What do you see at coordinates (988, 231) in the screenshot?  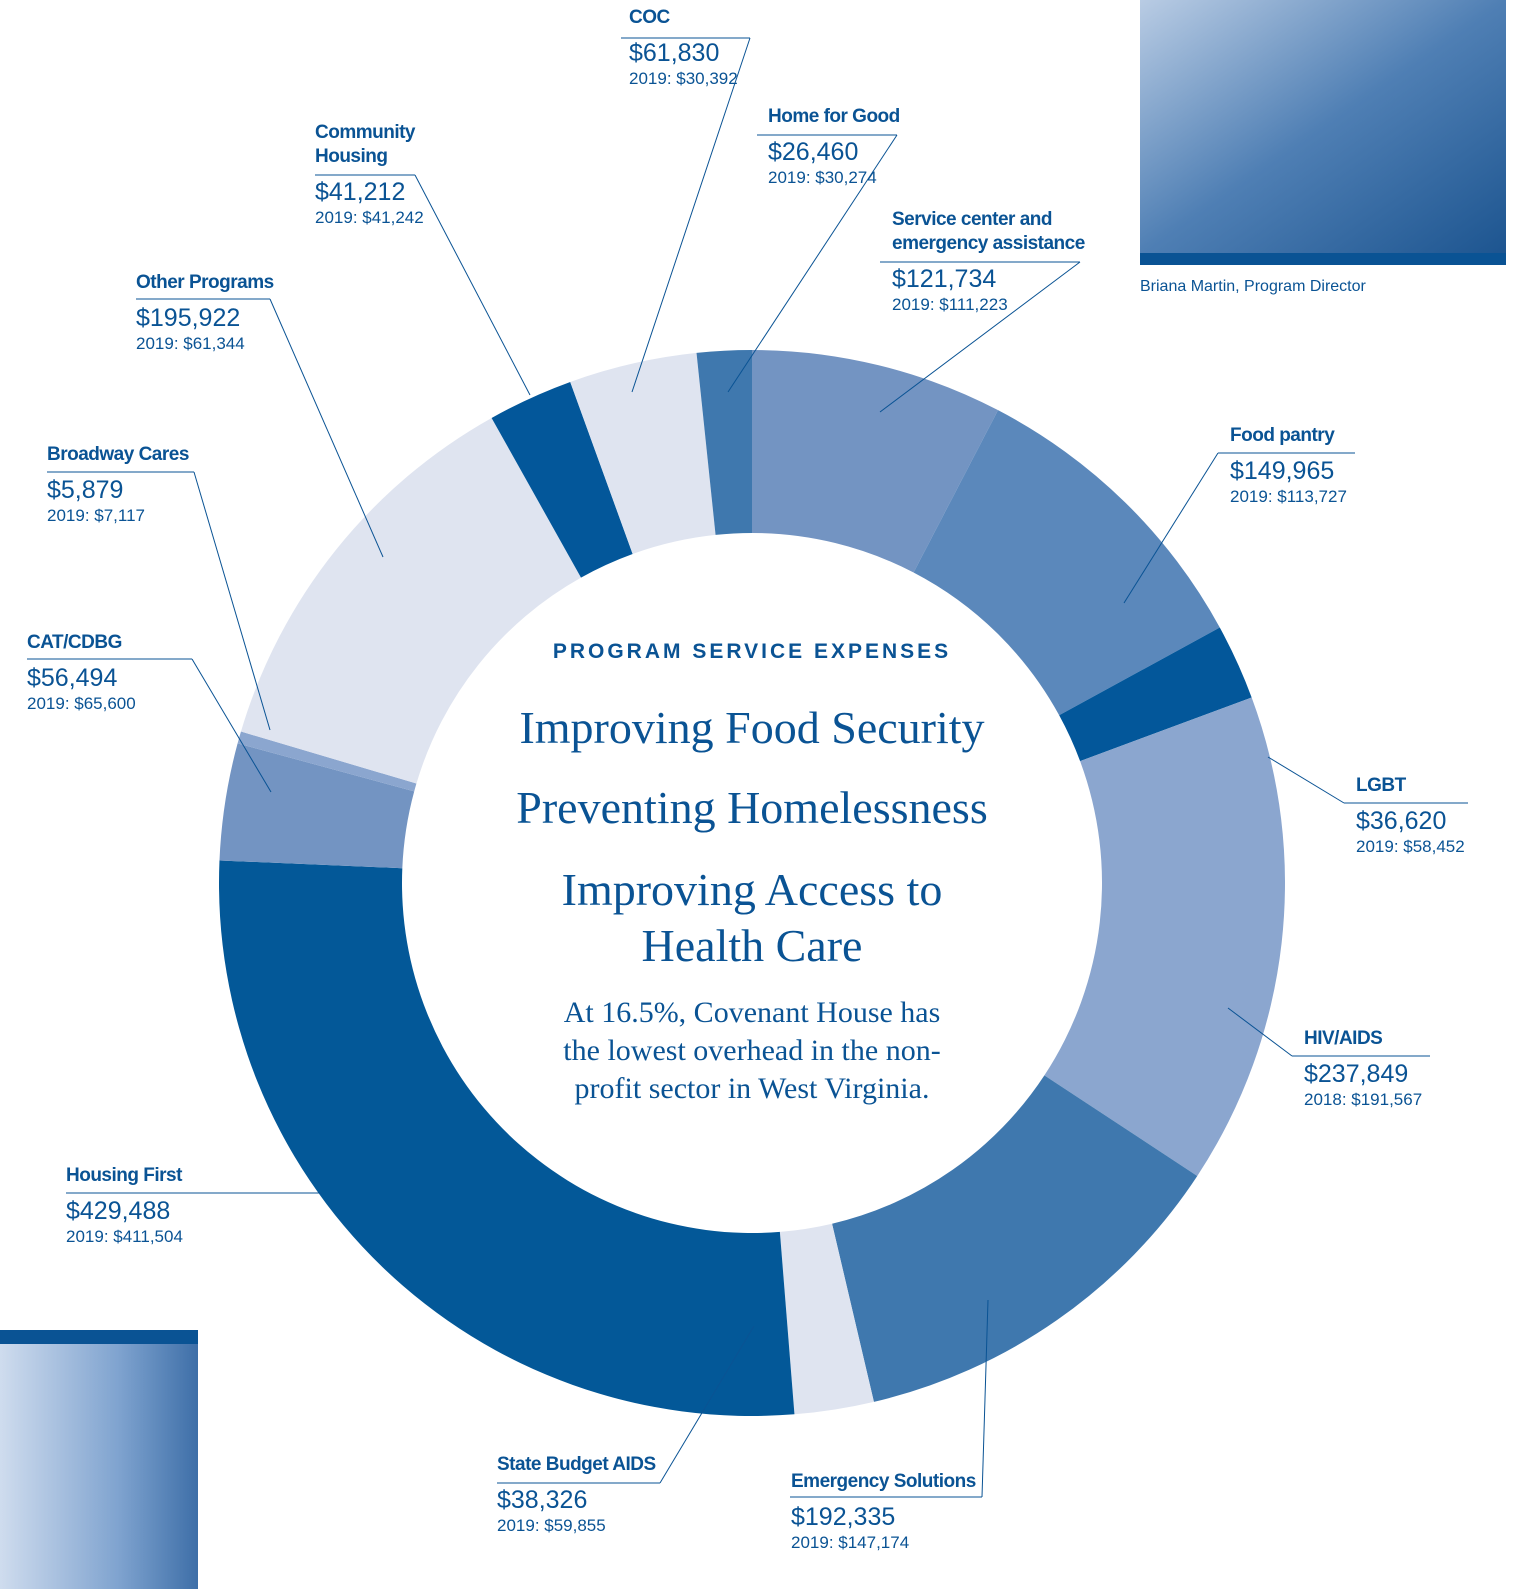 I see `category-name: Service center and emergency assistance` at bounding box center [988, 231].